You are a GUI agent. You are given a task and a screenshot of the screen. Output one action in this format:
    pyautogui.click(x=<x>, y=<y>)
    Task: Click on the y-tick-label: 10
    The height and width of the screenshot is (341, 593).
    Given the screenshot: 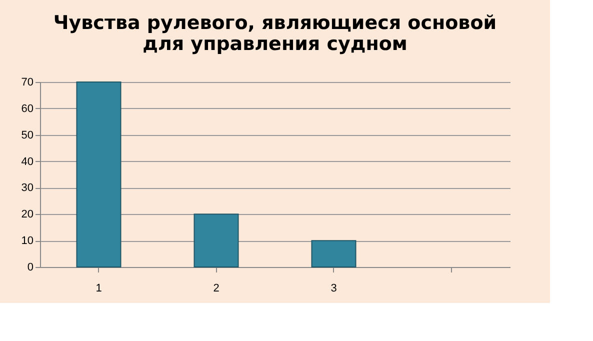 What is the action you would take?
    pyautogui.click(x=27, y=241)
    